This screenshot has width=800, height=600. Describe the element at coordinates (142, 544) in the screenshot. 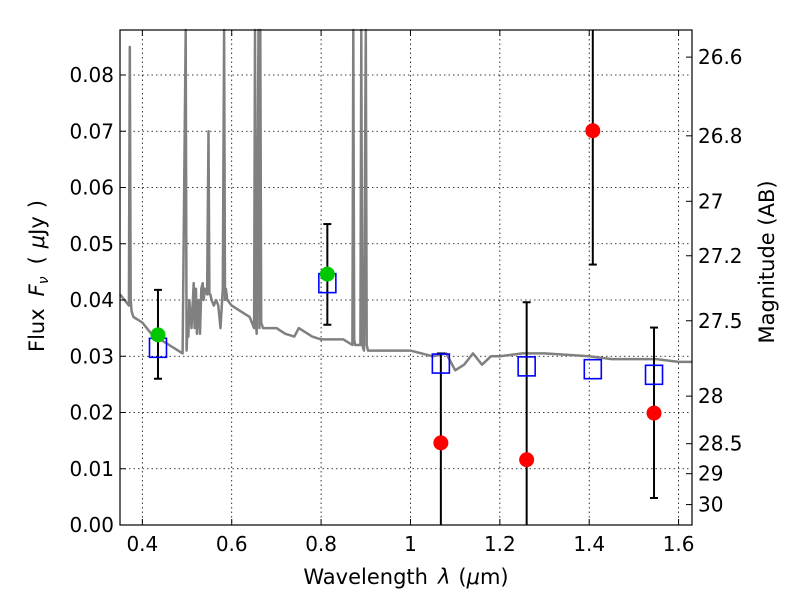

I see `x-tick-label: 0.4` at that location.